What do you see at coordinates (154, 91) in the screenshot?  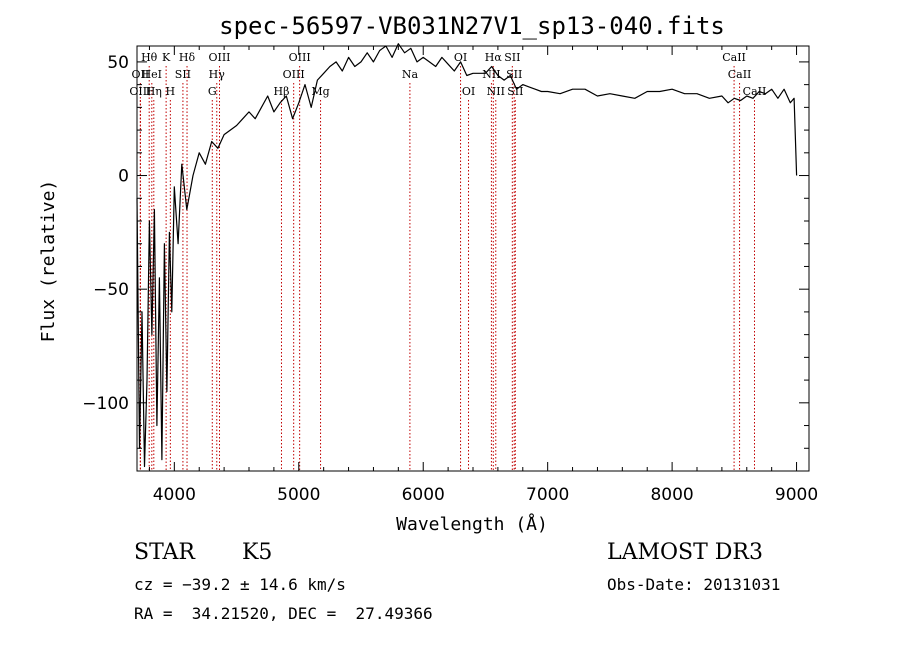 I see `line-marker-label: Hη` at bounding box center [154, 91].